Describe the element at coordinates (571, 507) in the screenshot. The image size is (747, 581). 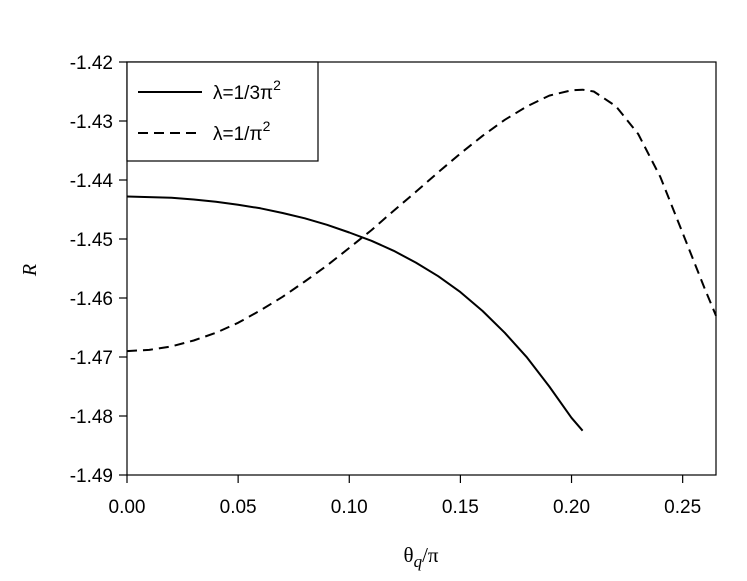
I see `x-tick-label: 0.20` at that location.